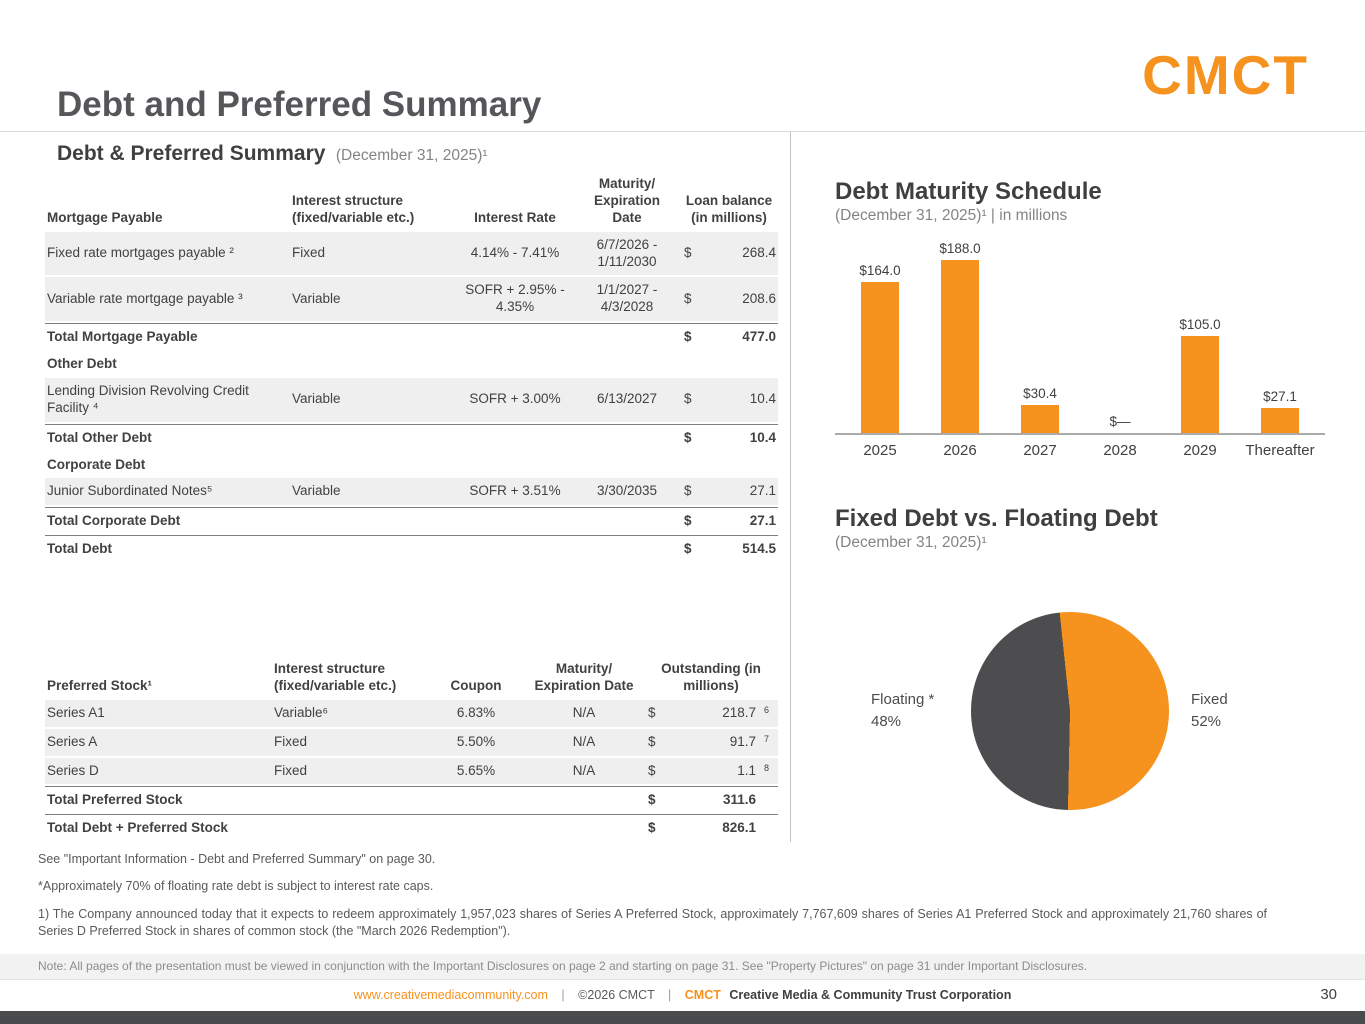 Image resolution: width=1365 pixels, height=1024 pixels. Describe the element at coordinates (515, 298) in the screenshot. I see `cell-rate: SOFR + 2.95% - 4.35%` at that location.